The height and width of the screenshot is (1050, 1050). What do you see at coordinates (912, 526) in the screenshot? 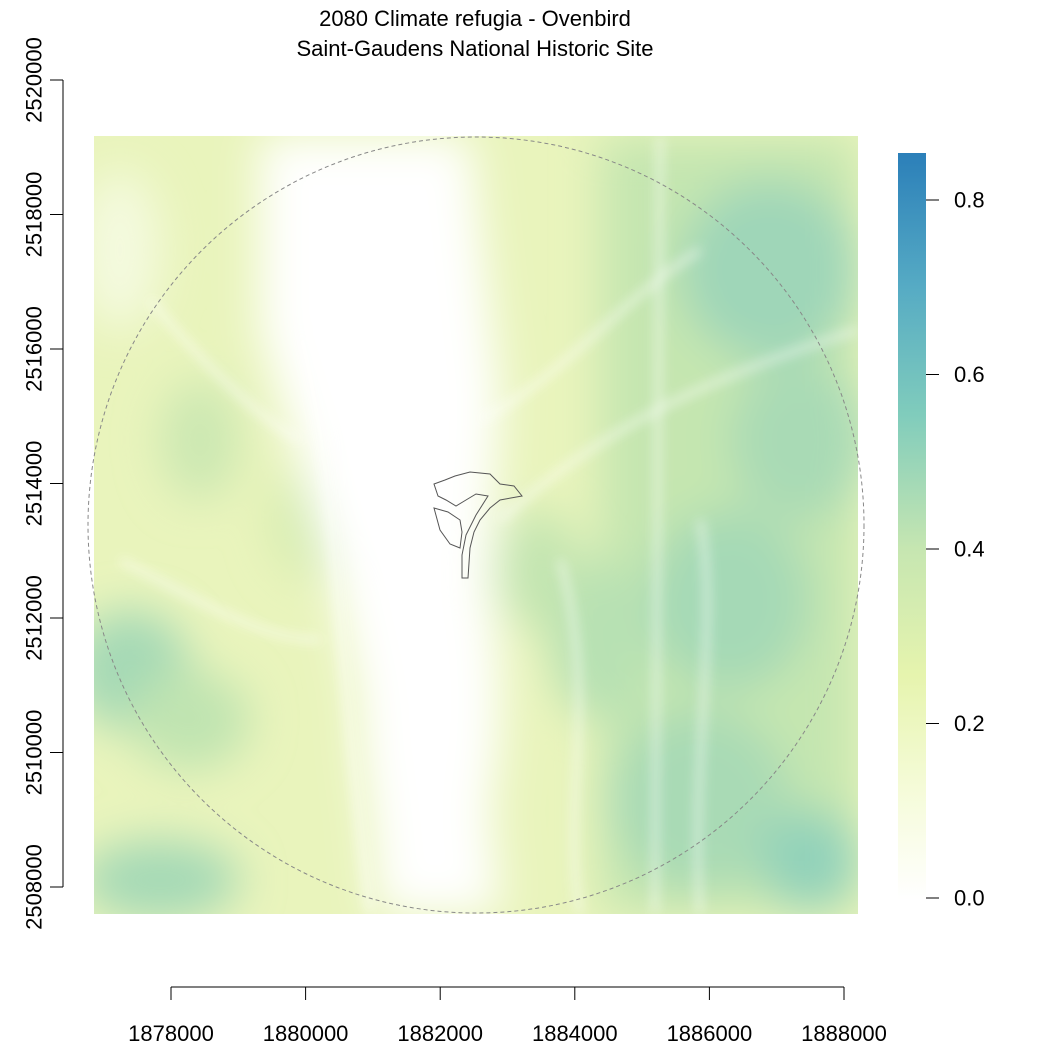
I see `legend-color-bar` at bounding box center [912, 526].